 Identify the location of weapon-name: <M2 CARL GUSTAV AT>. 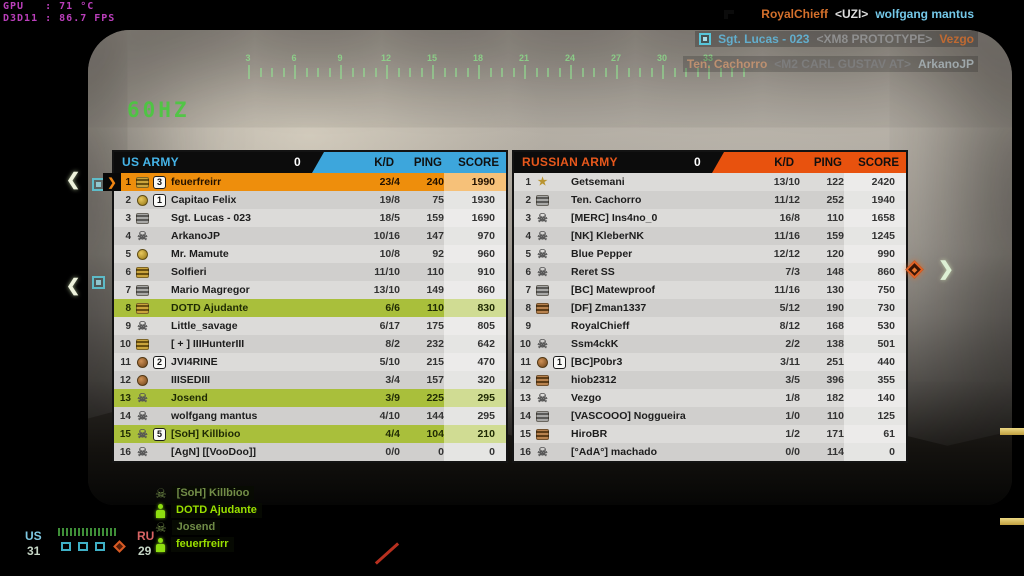
(842, 64).